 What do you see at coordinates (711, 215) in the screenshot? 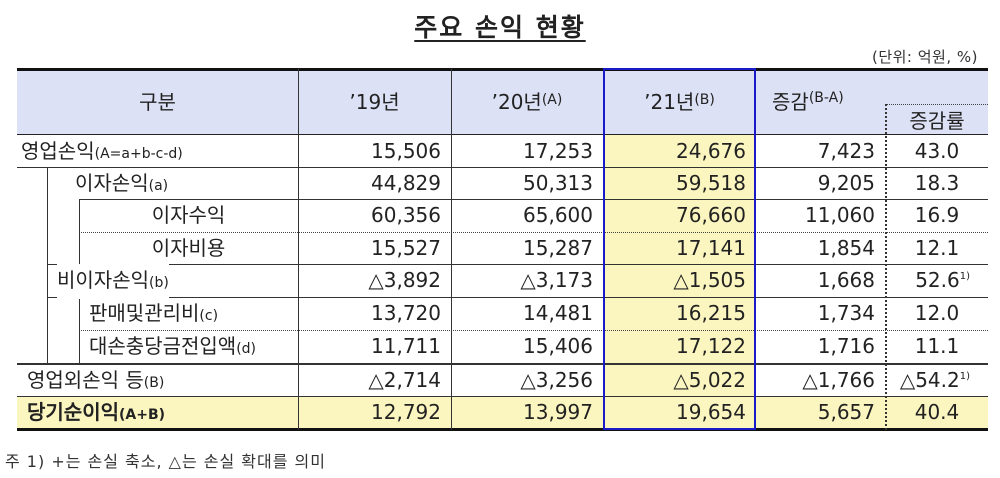
I see `cell-2021: 76,660` at bounding box center [711, 215].